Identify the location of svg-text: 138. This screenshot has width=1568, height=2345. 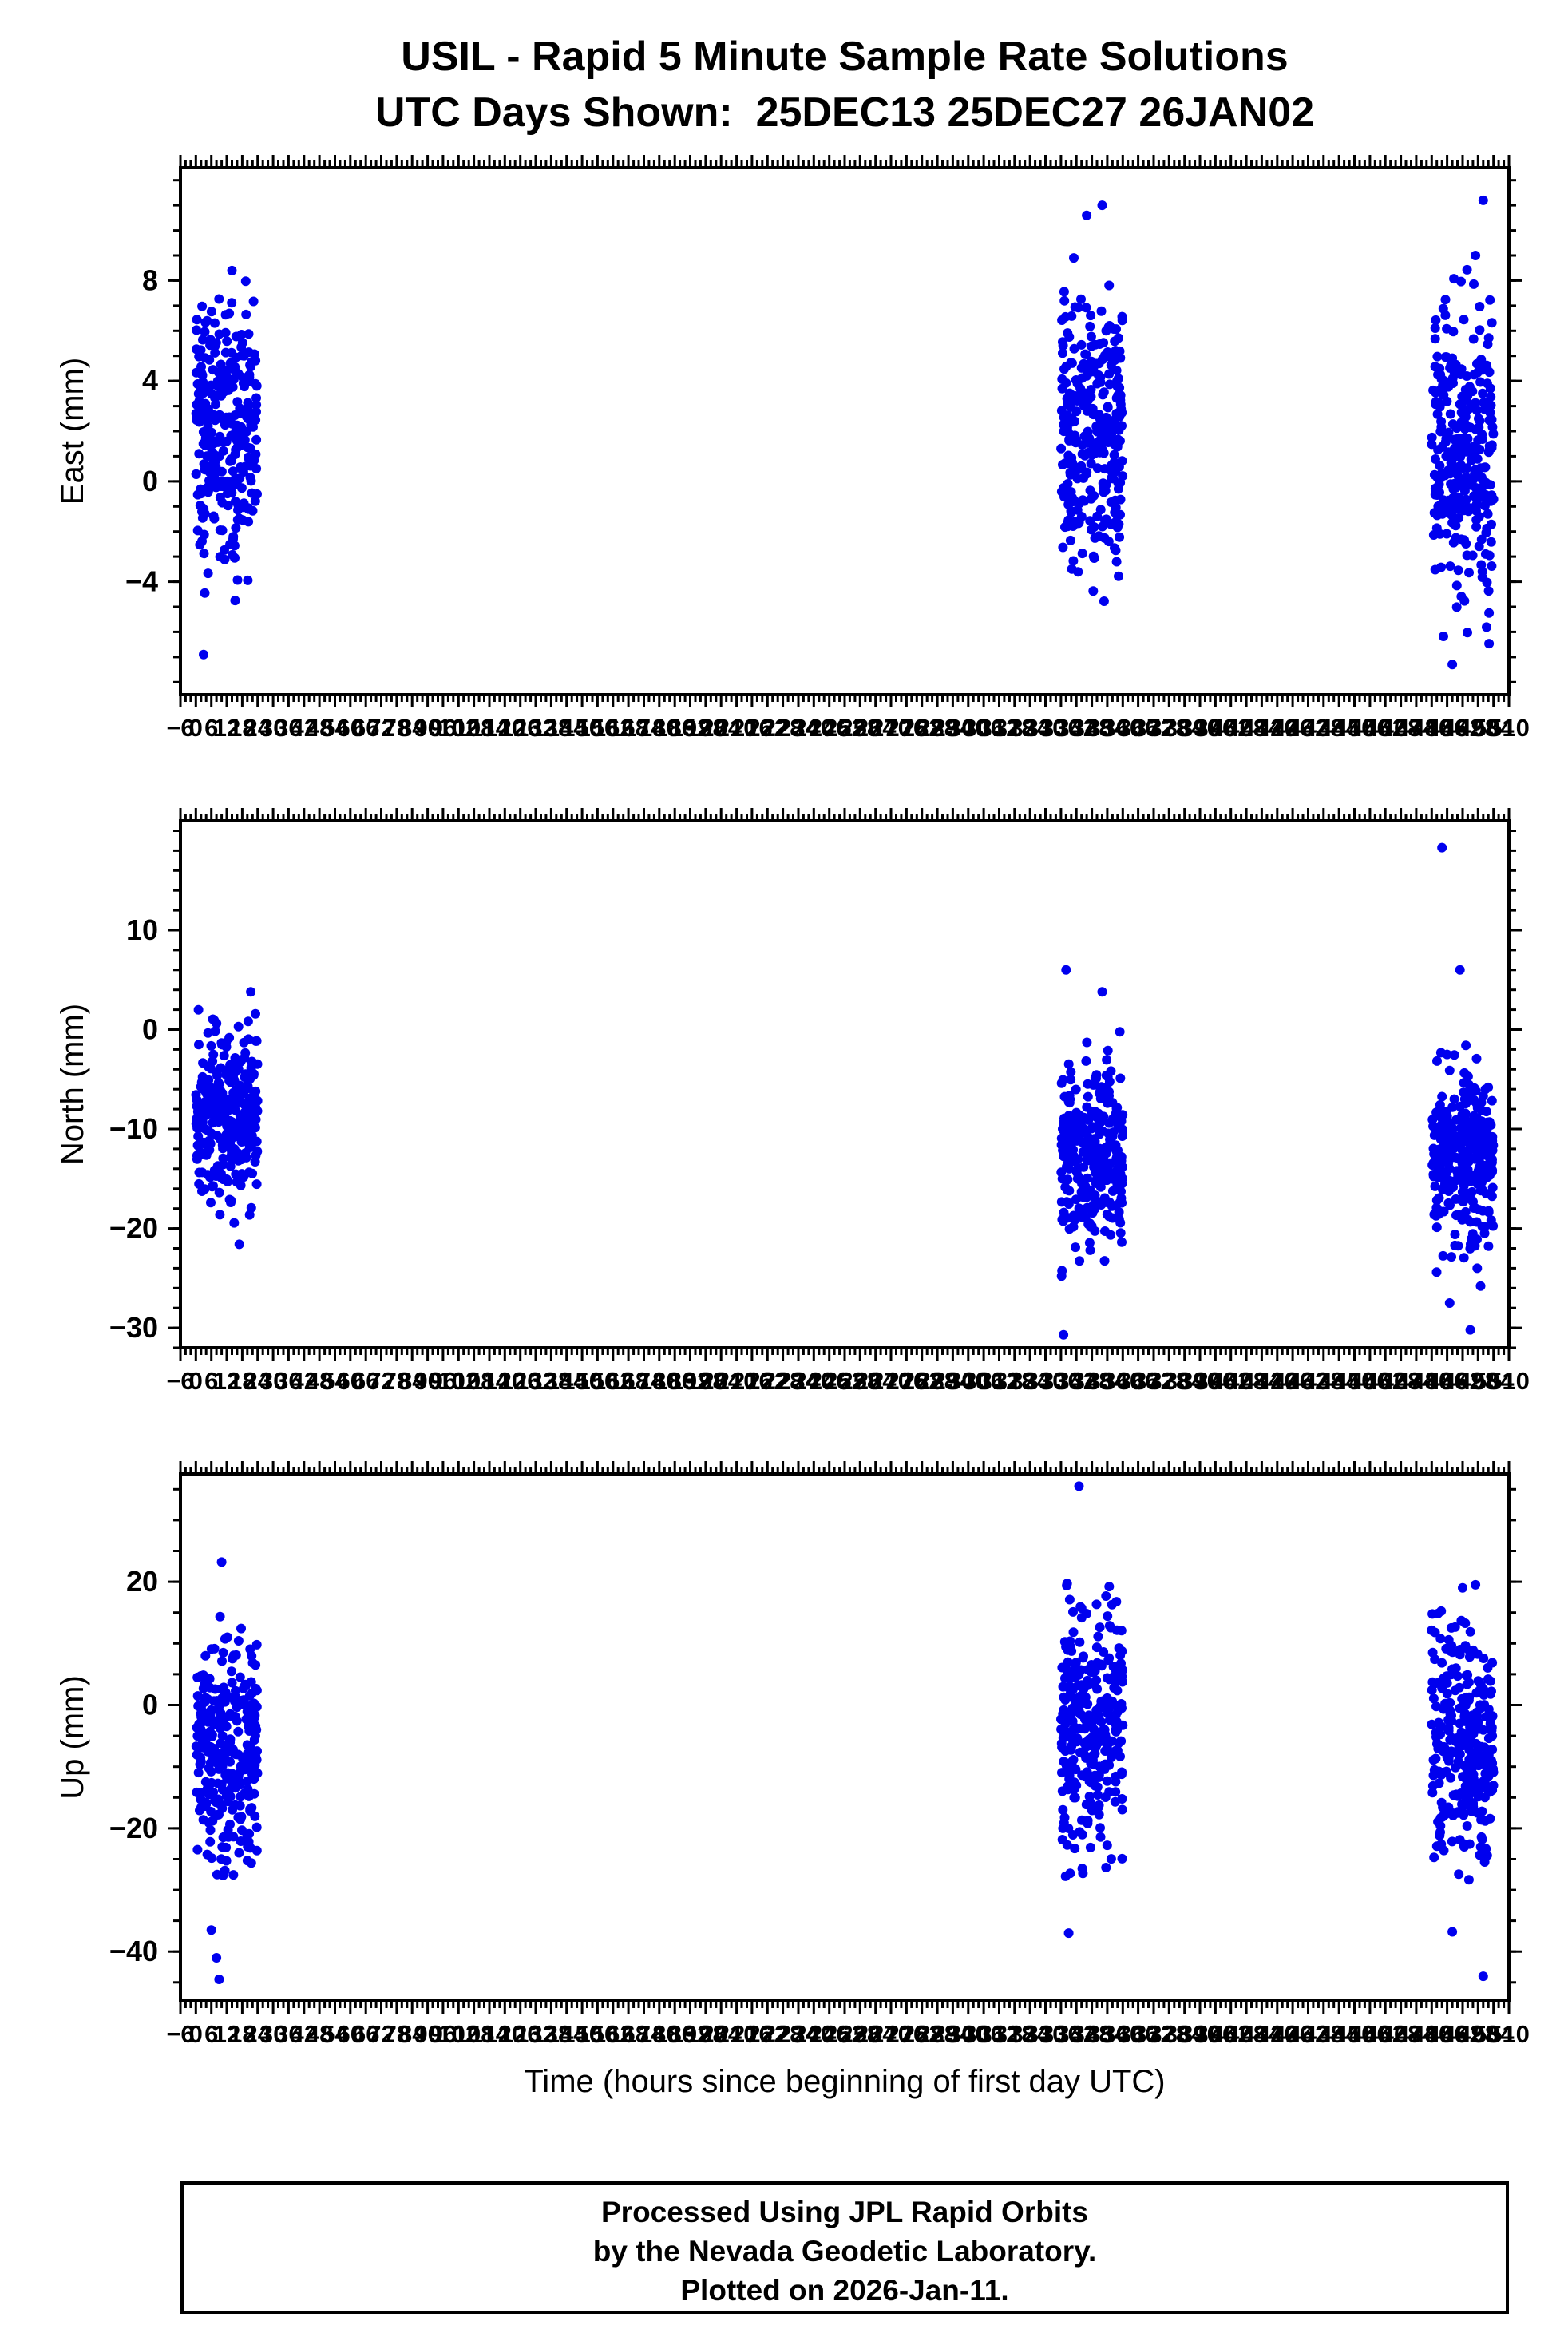
(551, 1381).